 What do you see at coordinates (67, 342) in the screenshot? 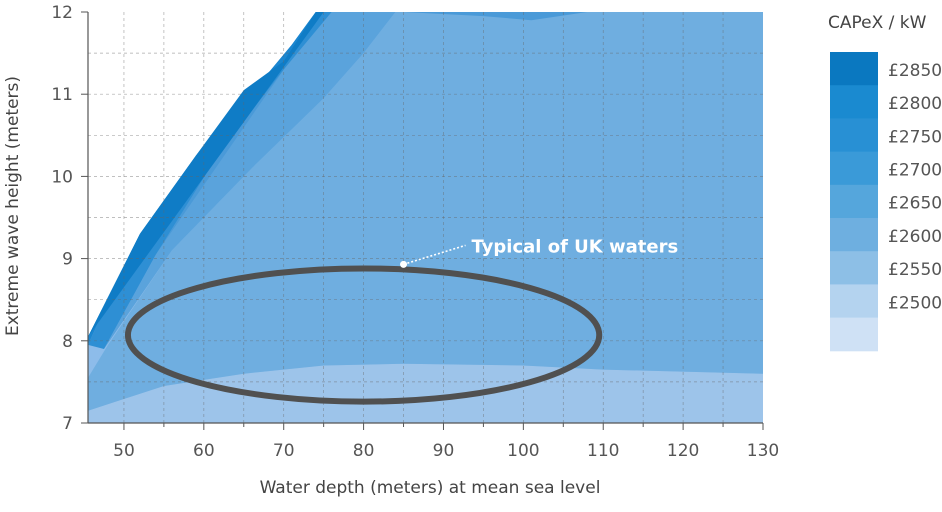
I see `y-tick-label: 8` at bounding box center [67, 342].